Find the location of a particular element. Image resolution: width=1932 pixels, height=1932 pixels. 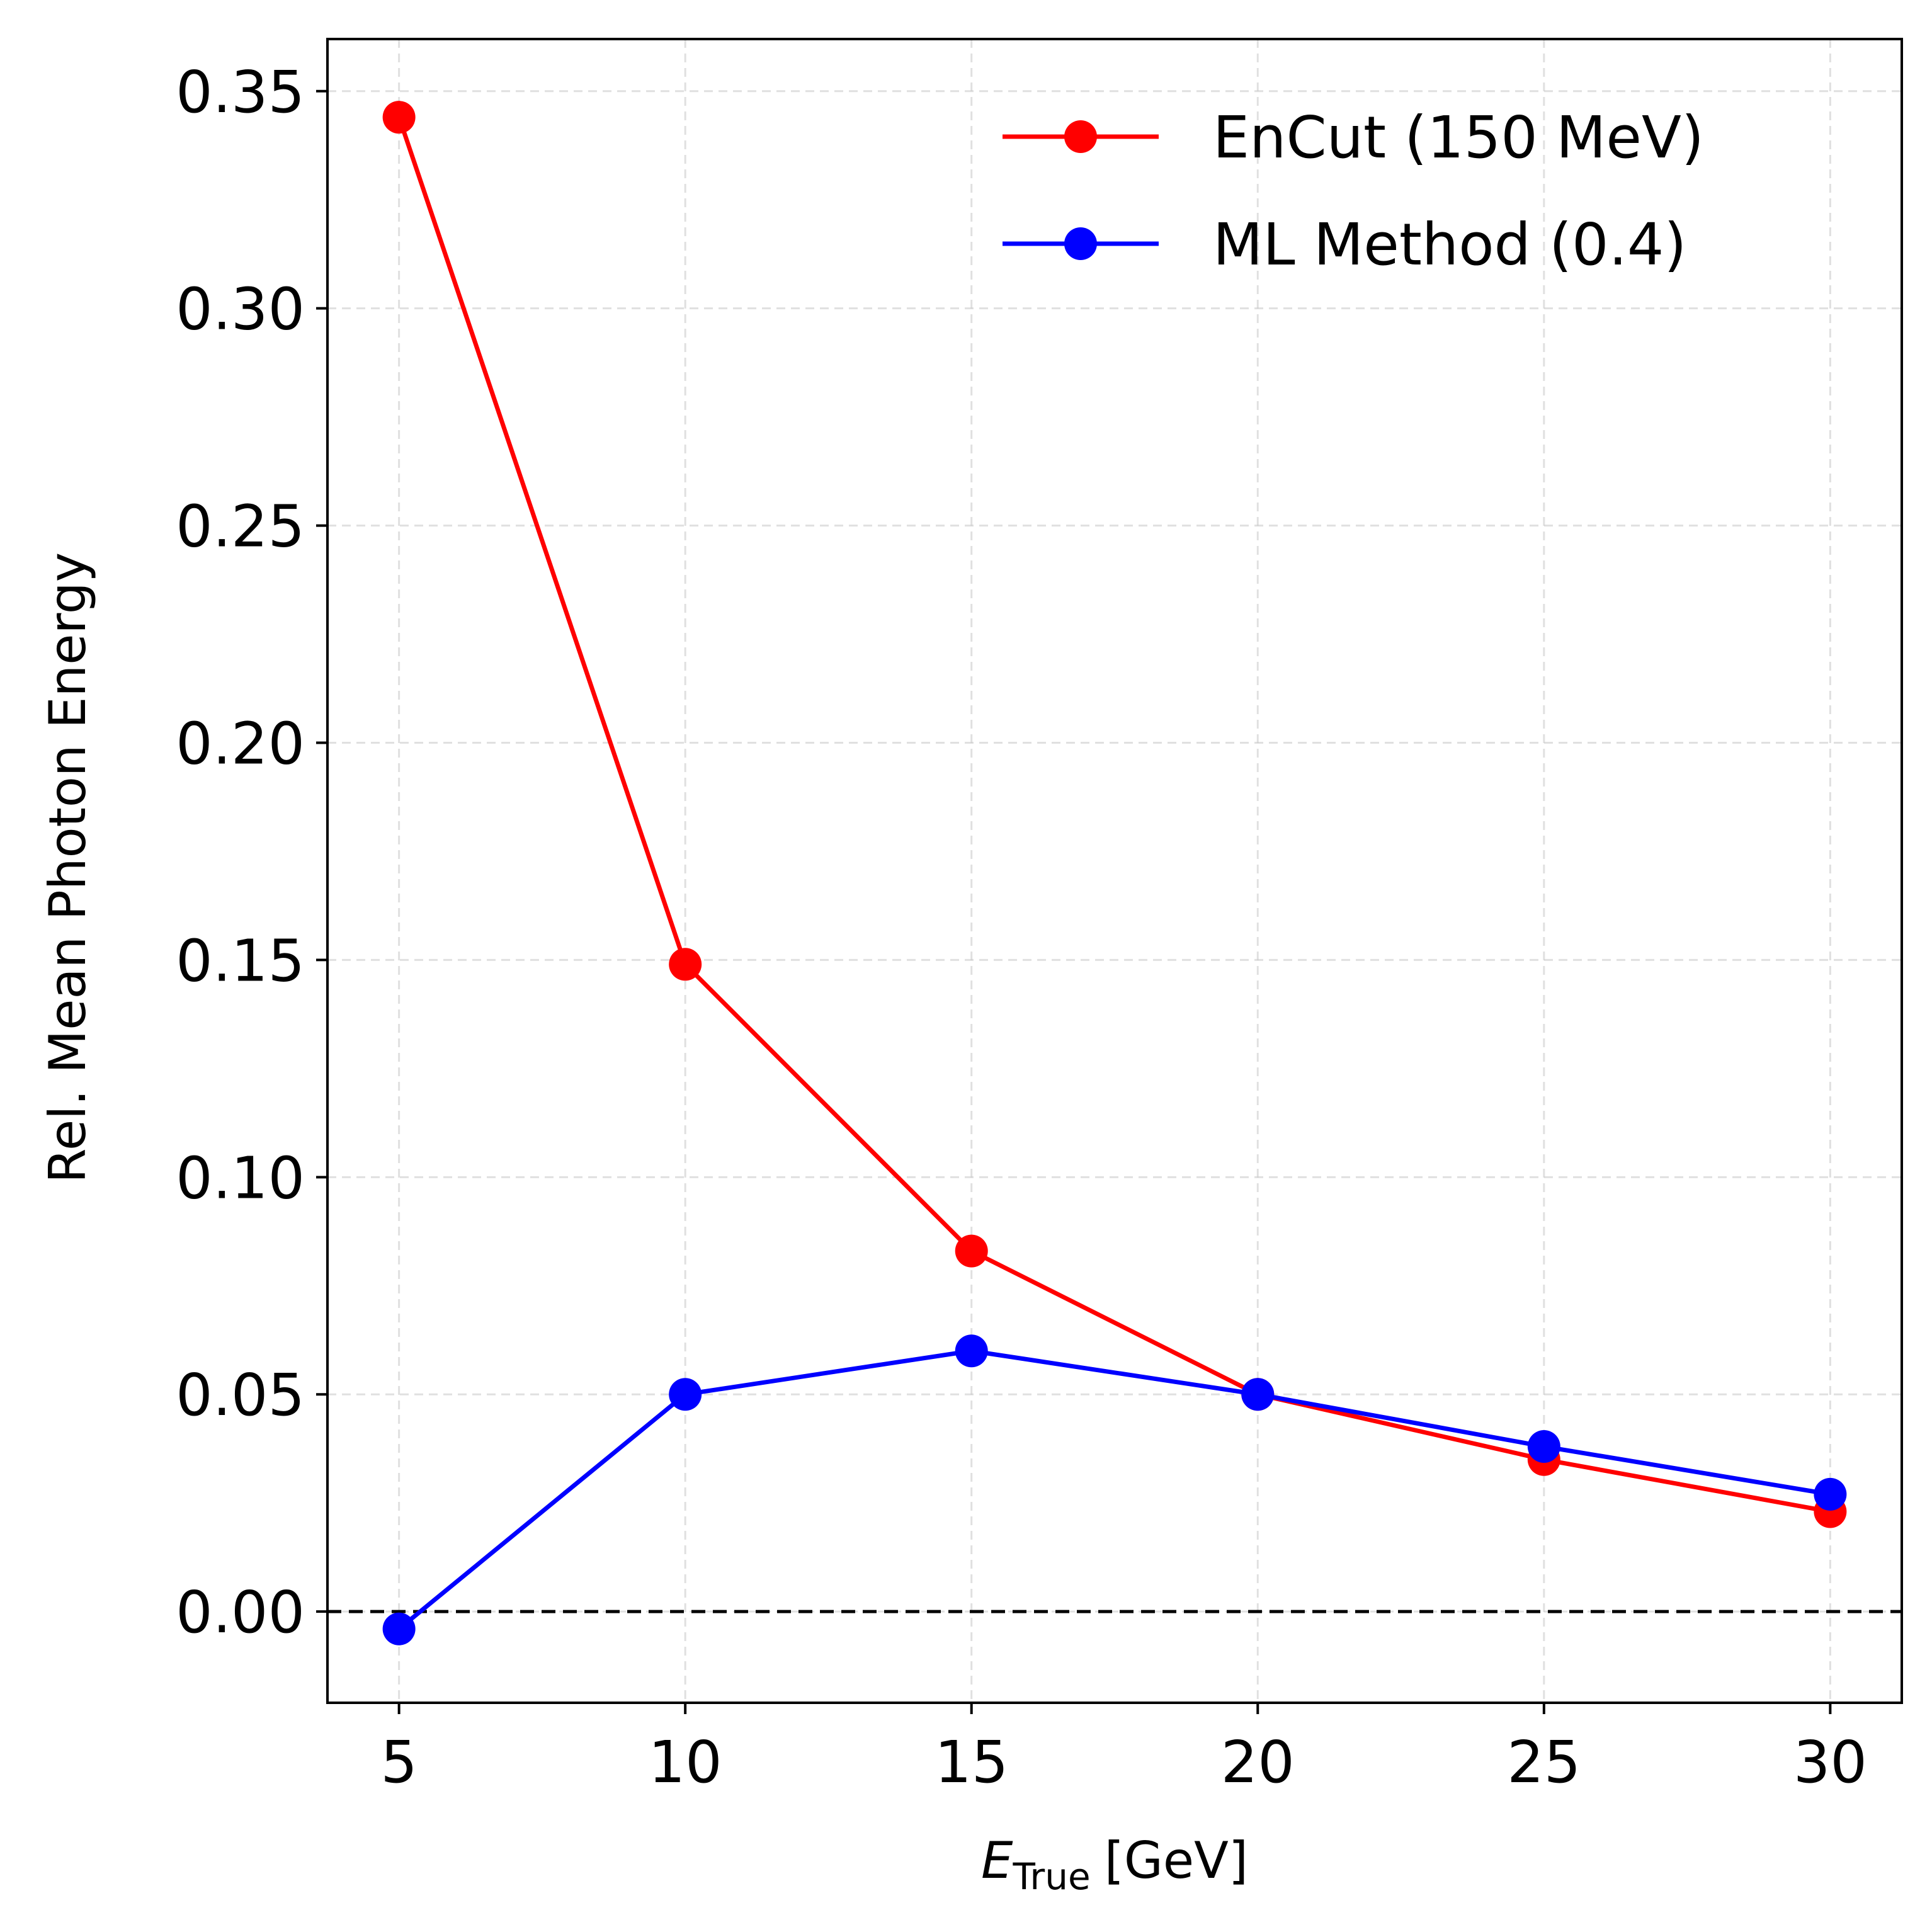

x-axis-title-unit: [GeV] is located at coordinates (1177, 1861).